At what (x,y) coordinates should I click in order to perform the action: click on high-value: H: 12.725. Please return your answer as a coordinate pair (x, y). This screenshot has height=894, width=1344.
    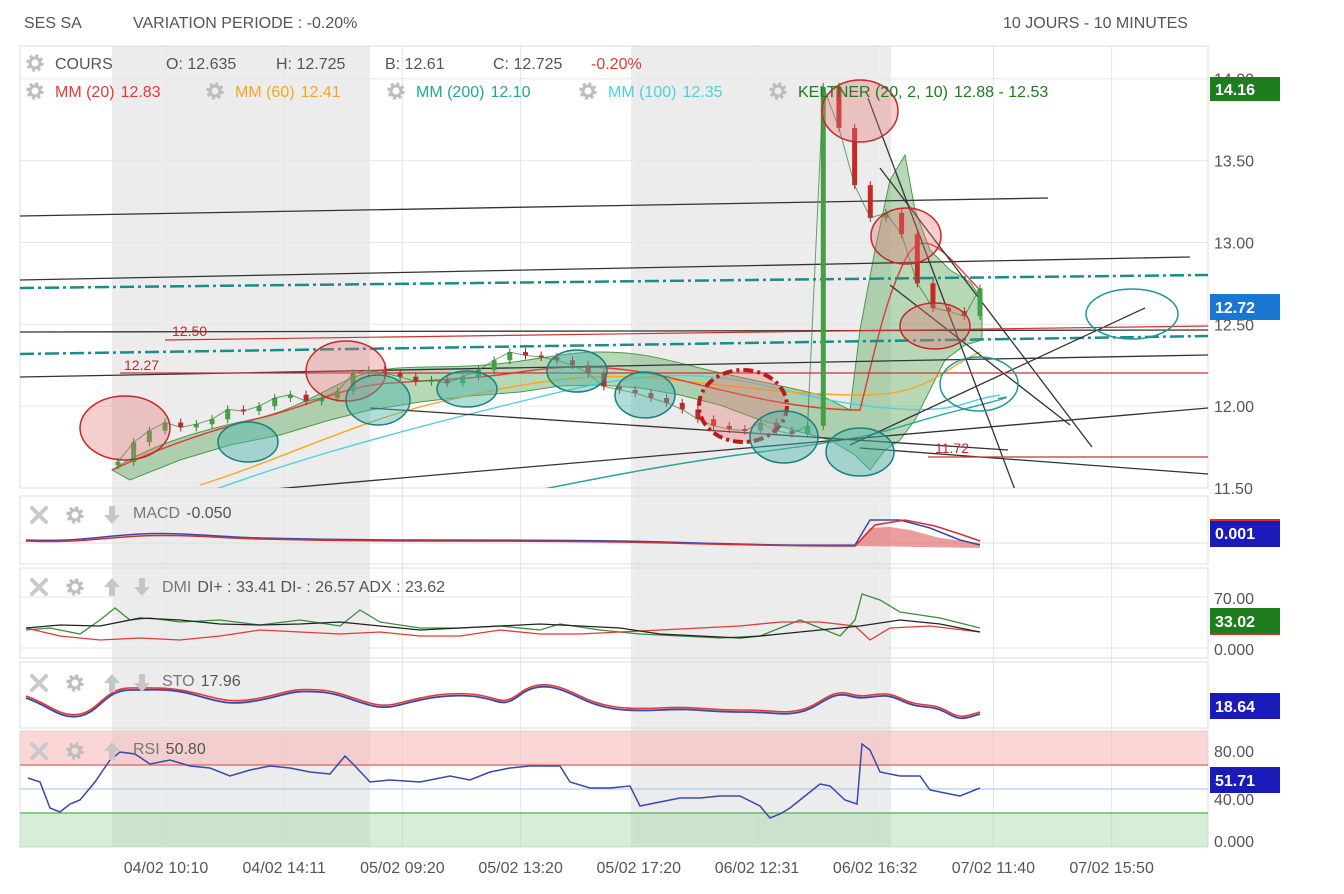
    Looking at the image, I should click on (310, 64).